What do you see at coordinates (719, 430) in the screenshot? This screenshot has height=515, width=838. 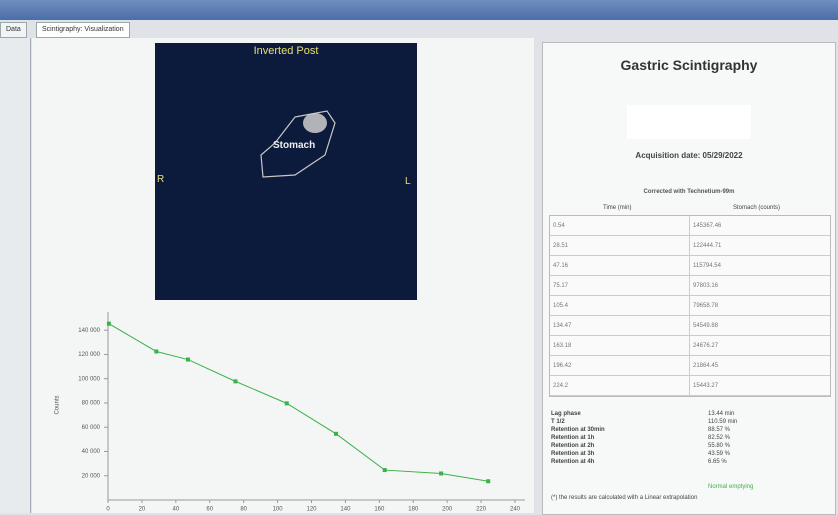 I see `result-value: 88.57 %` at bounding box center [719, 430].